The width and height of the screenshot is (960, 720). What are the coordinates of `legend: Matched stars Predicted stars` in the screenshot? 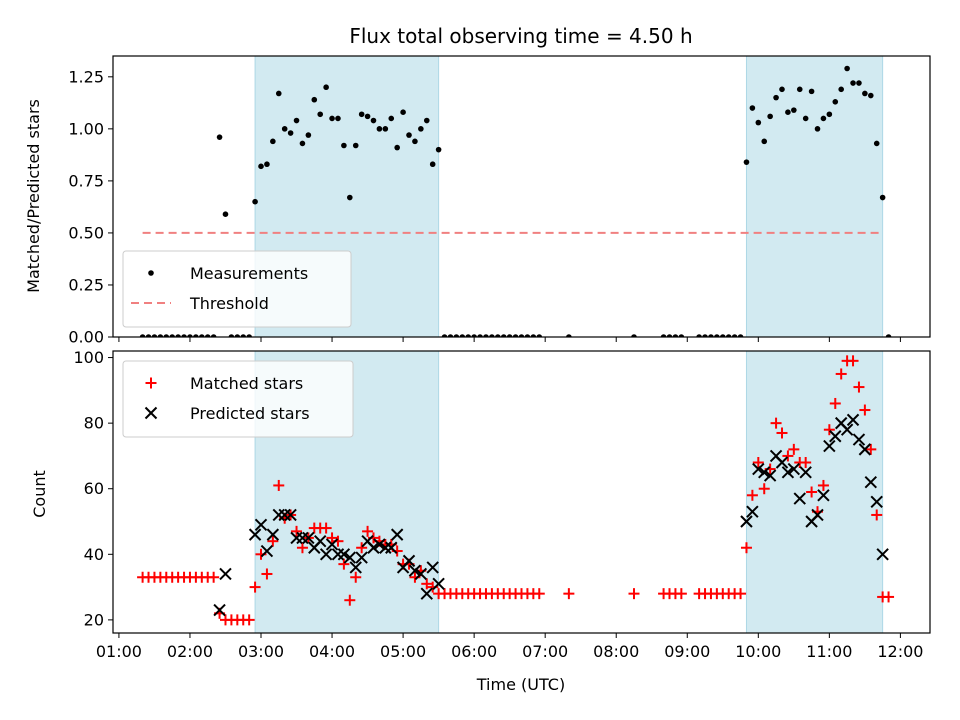 It's located at (238, 399).